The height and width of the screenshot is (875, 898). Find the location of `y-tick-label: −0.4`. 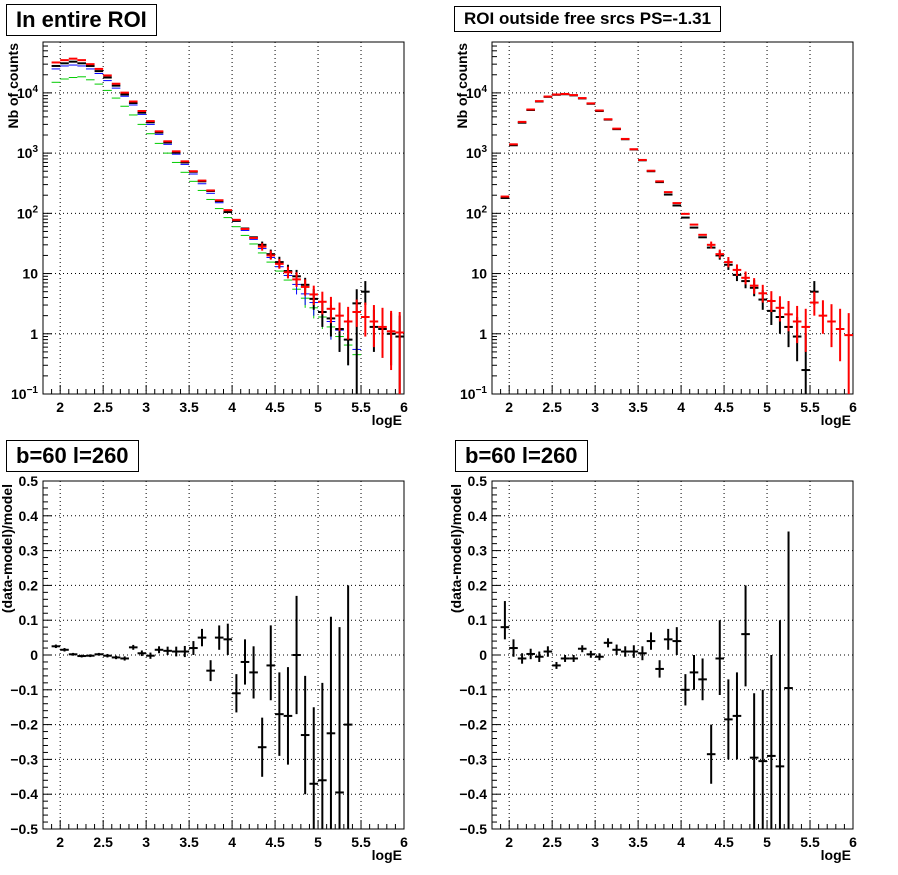

y-tick-label: −0.4 is located at coordinates (24, 794).